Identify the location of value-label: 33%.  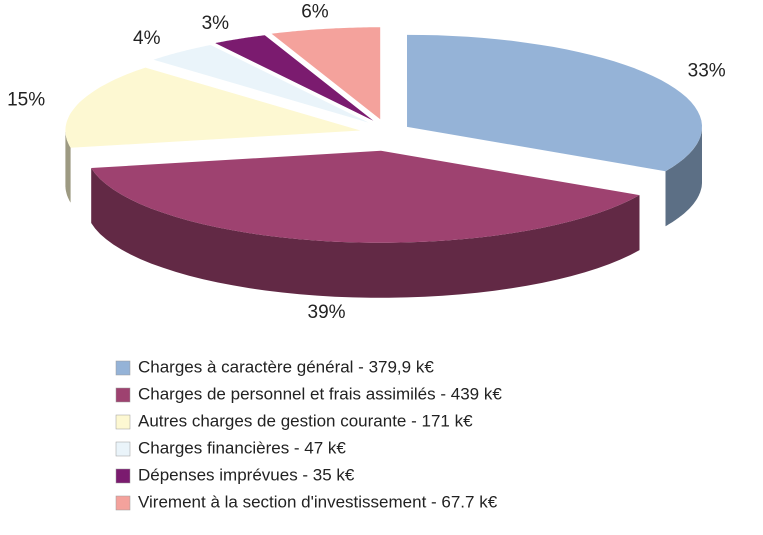
(707, 71).